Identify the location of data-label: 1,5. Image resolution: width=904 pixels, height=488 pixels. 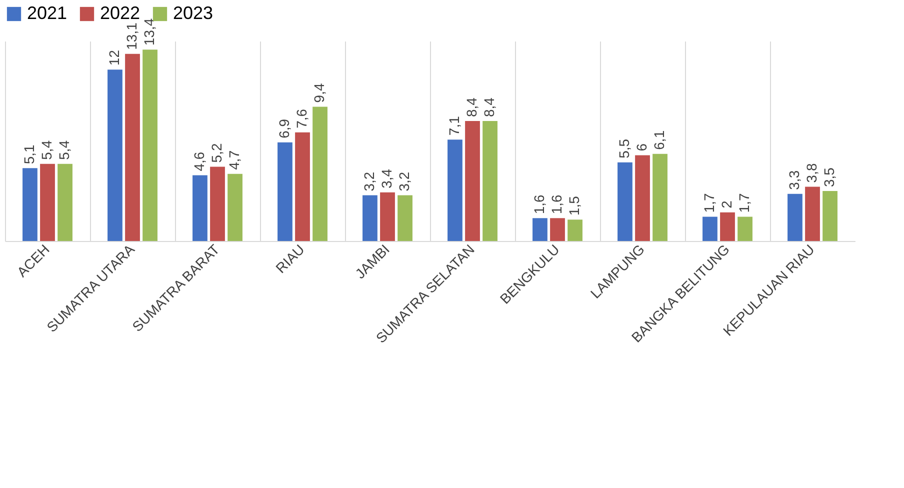
(574, 206).